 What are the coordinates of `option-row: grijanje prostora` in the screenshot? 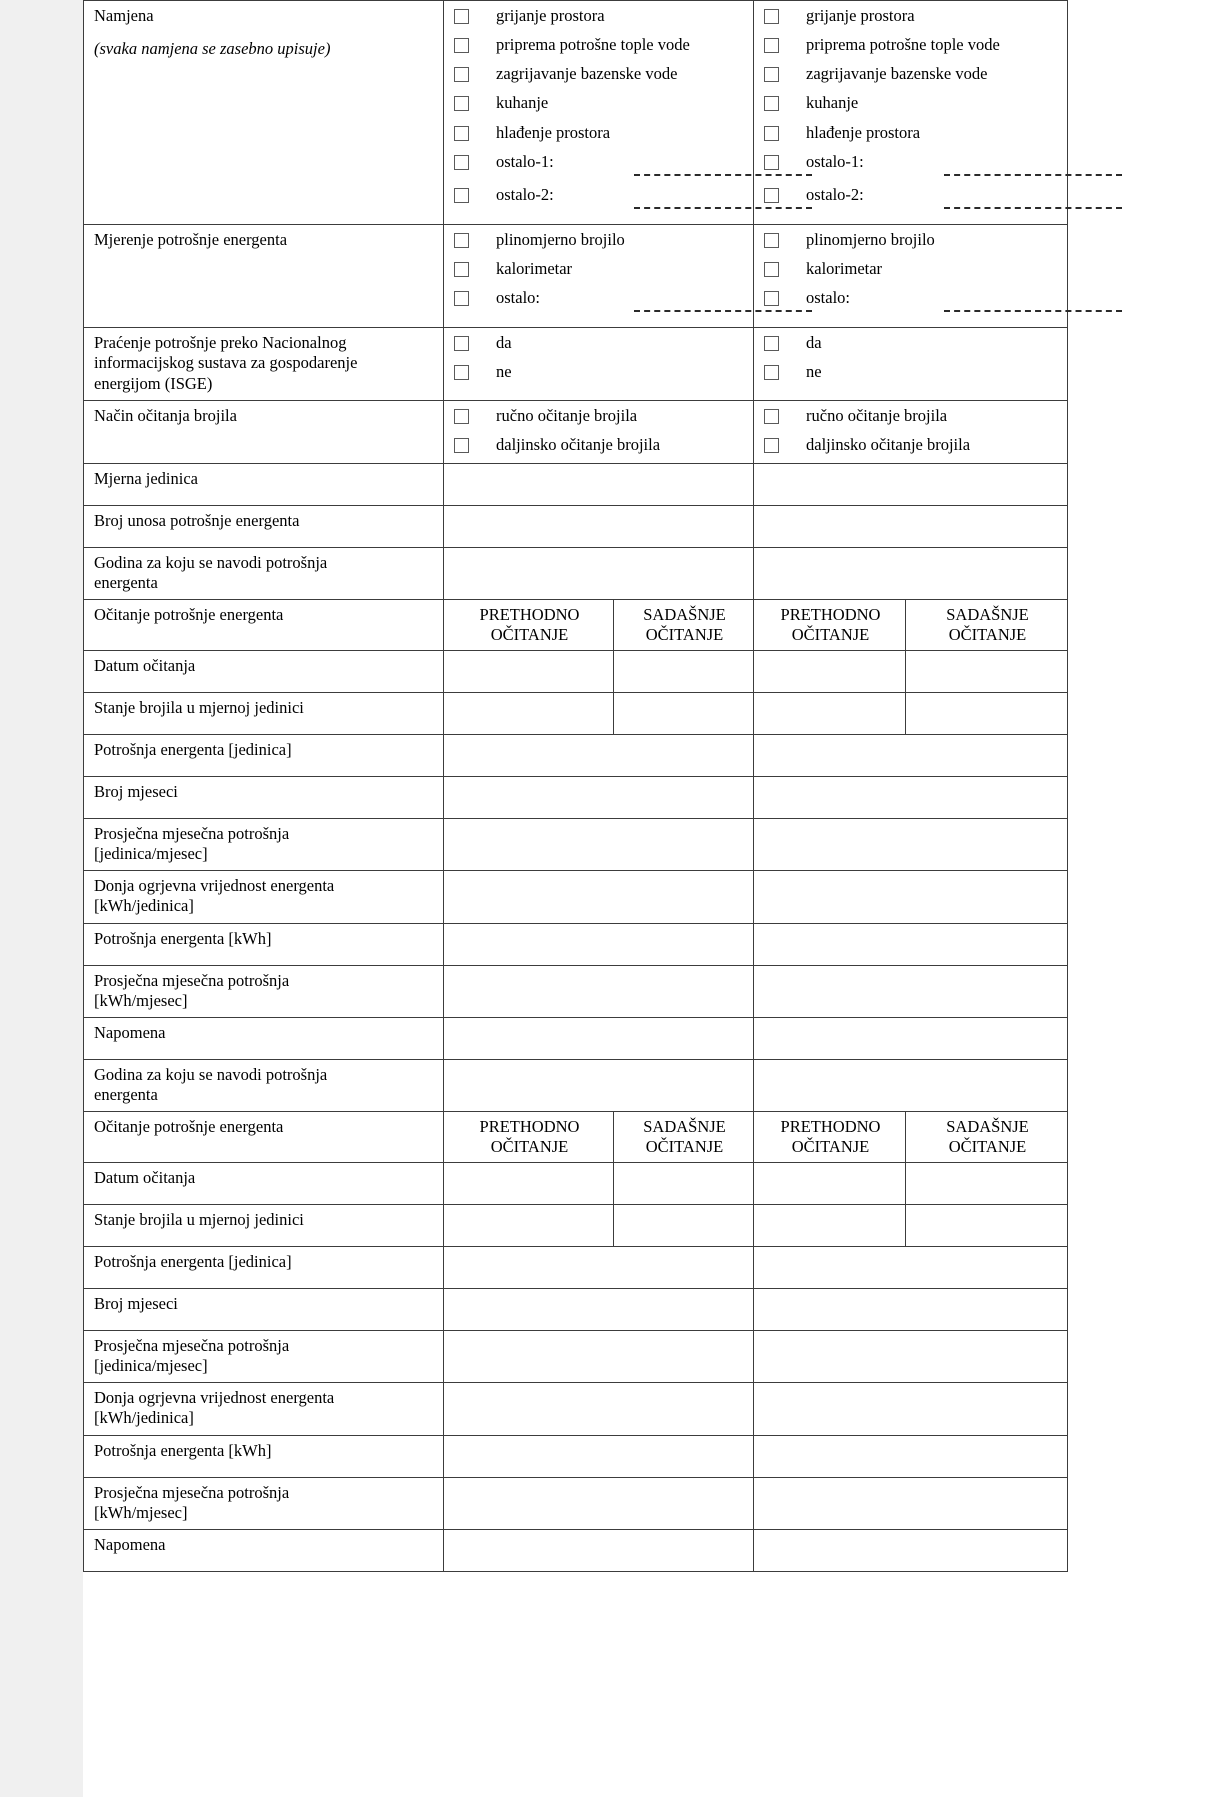 It's located at (599, 16).